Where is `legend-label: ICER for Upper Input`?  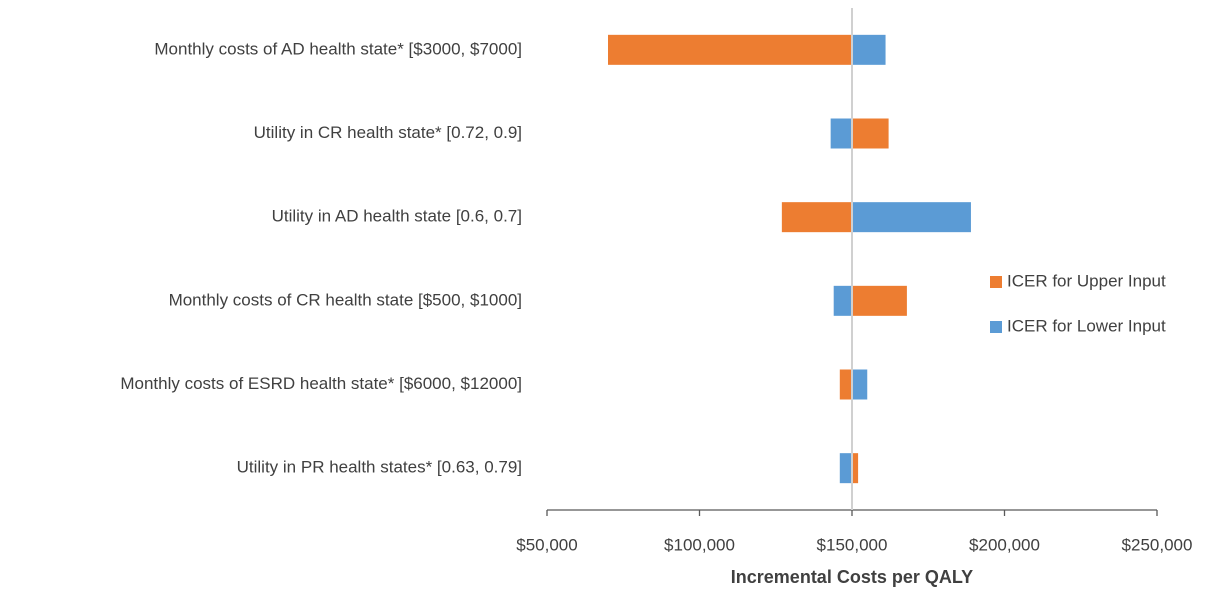
legend-label: ICER for Upper Input is located at coordinates (1086, 280).